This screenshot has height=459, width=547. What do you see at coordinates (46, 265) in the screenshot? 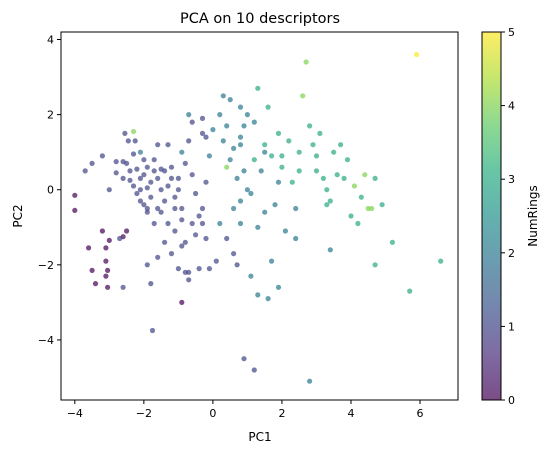
I see `y-tick-label: −2` at bounding box center [46, 265].